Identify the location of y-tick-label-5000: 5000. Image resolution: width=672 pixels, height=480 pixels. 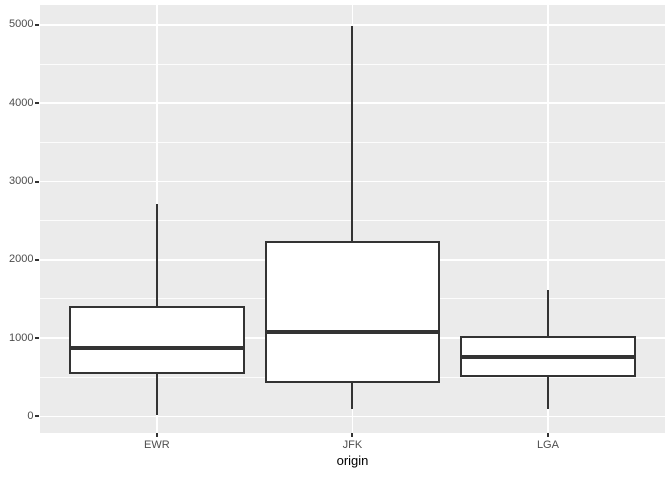
(21, 24).